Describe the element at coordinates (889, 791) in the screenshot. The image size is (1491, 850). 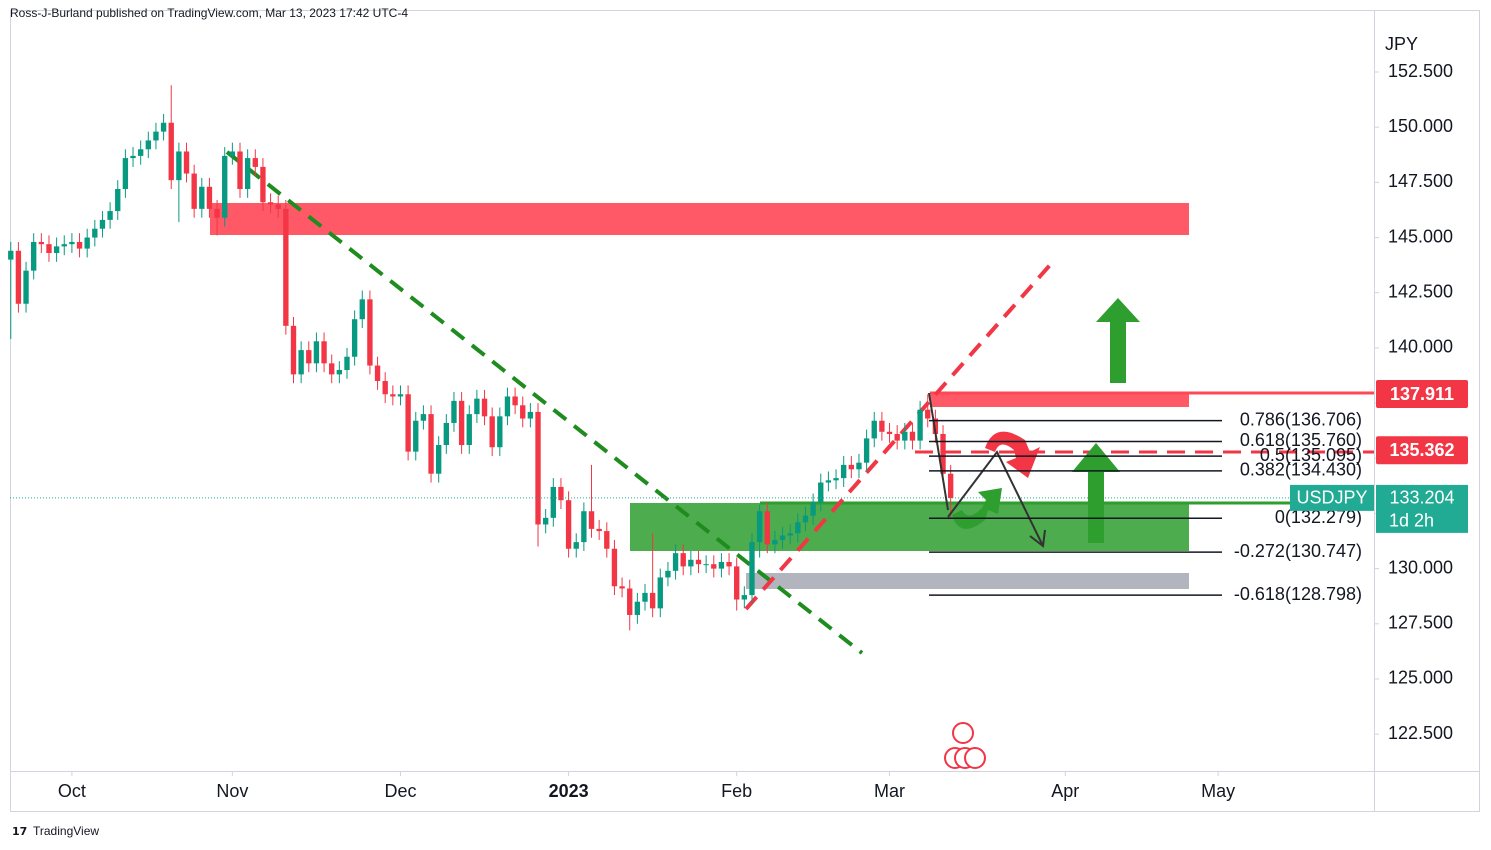
I see `x-tick-label: Mar` at that location.